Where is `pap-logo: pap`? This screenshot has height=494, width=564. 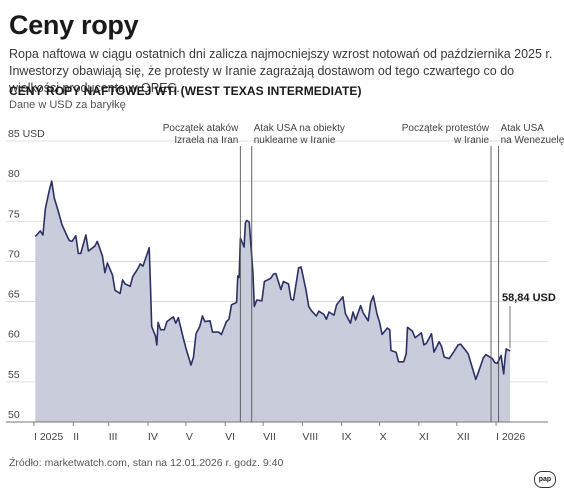 pap-logo: pap is located at coordinates (545, 479).